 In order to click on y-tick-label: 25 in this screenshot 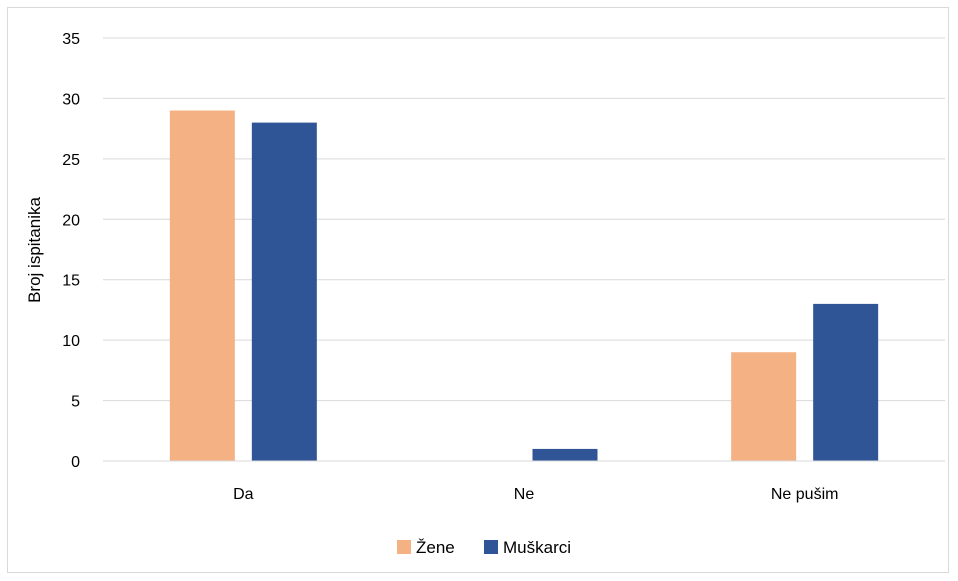, I will do `click(71, 160)`.